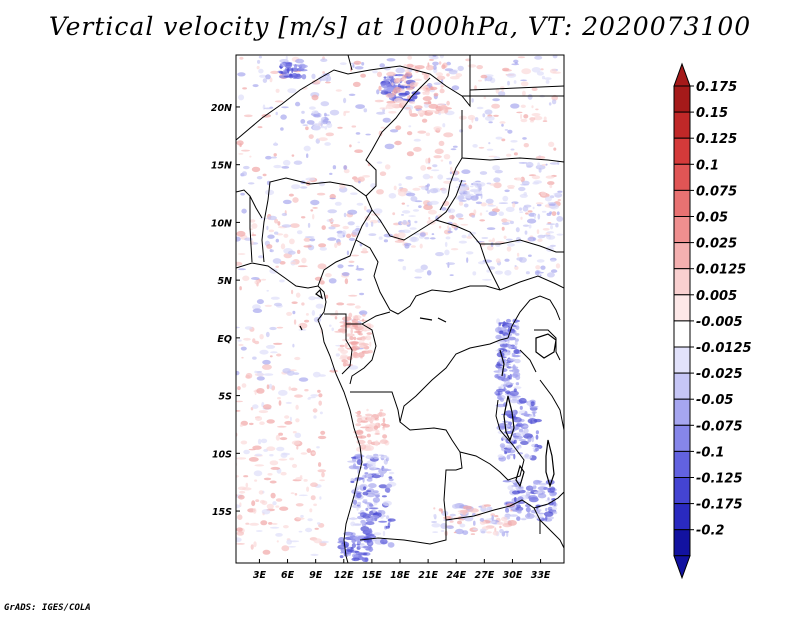 This screenshot has height=618, width=800. Describe the element at coordinates (716, 191) in the screenshot. I see `colorbar-label: 0.075` at that location.